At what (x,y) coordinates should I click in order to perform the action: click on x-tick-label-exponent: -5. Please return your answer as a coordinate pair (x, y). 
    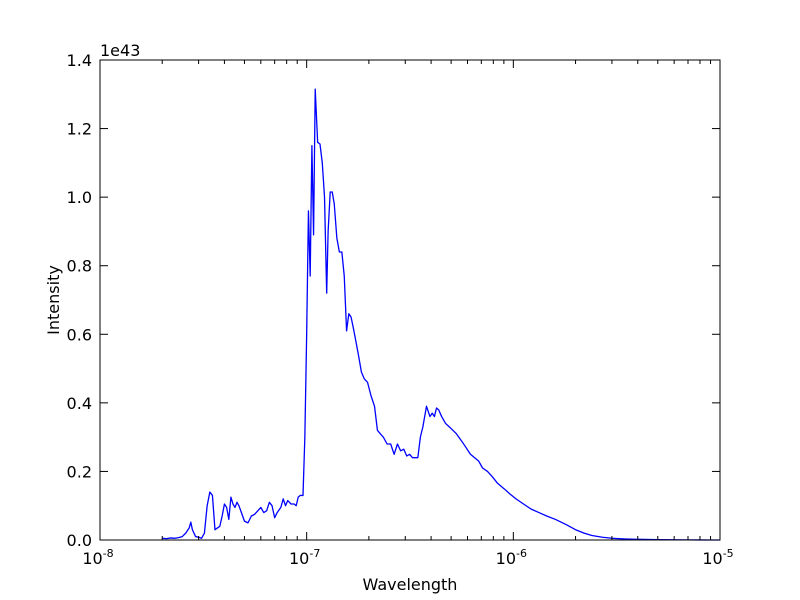
    Looking at the image, I should click on (728, 553).